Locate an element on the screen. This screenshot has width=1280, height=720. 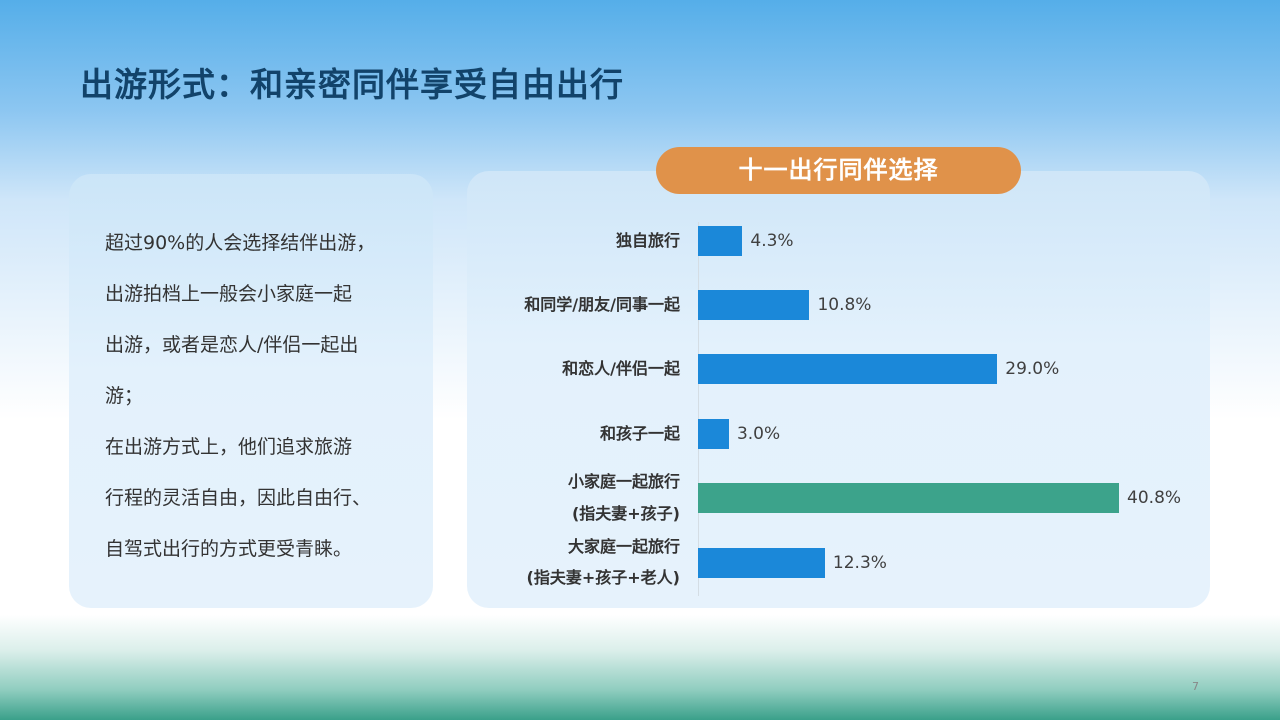
category-label: 独自旅行 is located at coordinates (647, 240).